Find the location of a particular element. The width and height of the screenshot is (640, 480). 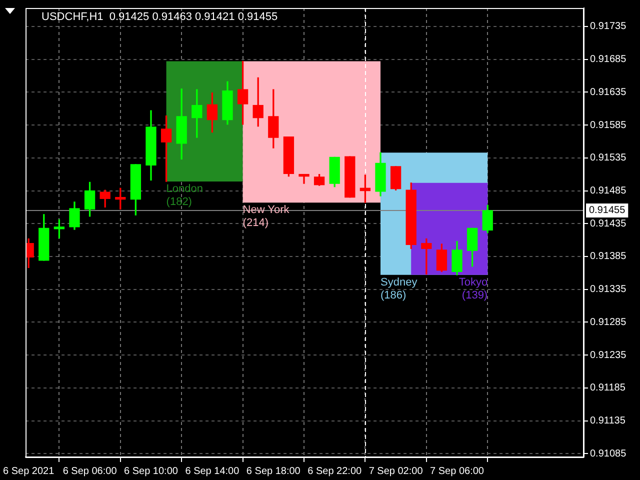

y-tick-label: 0.91735 is located at coordinates (608, 26).